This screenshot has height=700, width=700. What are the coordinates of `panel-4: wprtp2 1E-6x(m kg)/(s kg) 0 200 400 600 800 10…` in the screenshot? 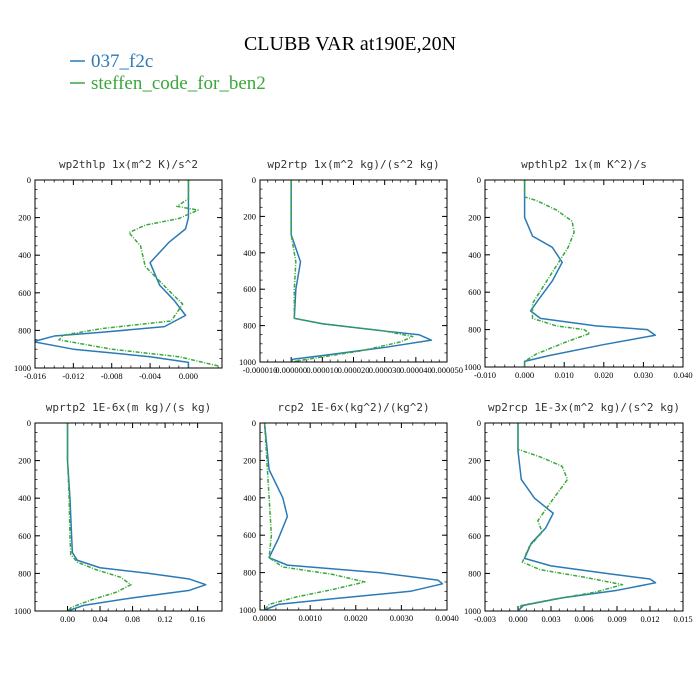 It's located at (118, 512).